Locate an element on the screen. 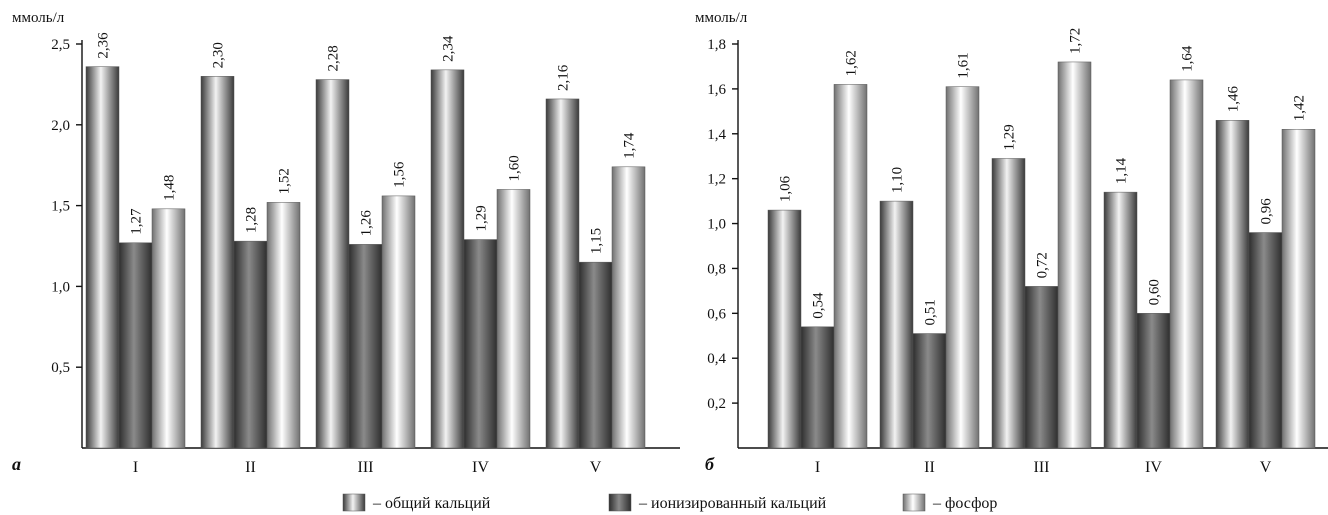 This screenshot has height=515, width=1328. value-label: 0,60 is located at coordinates (1155, 292).